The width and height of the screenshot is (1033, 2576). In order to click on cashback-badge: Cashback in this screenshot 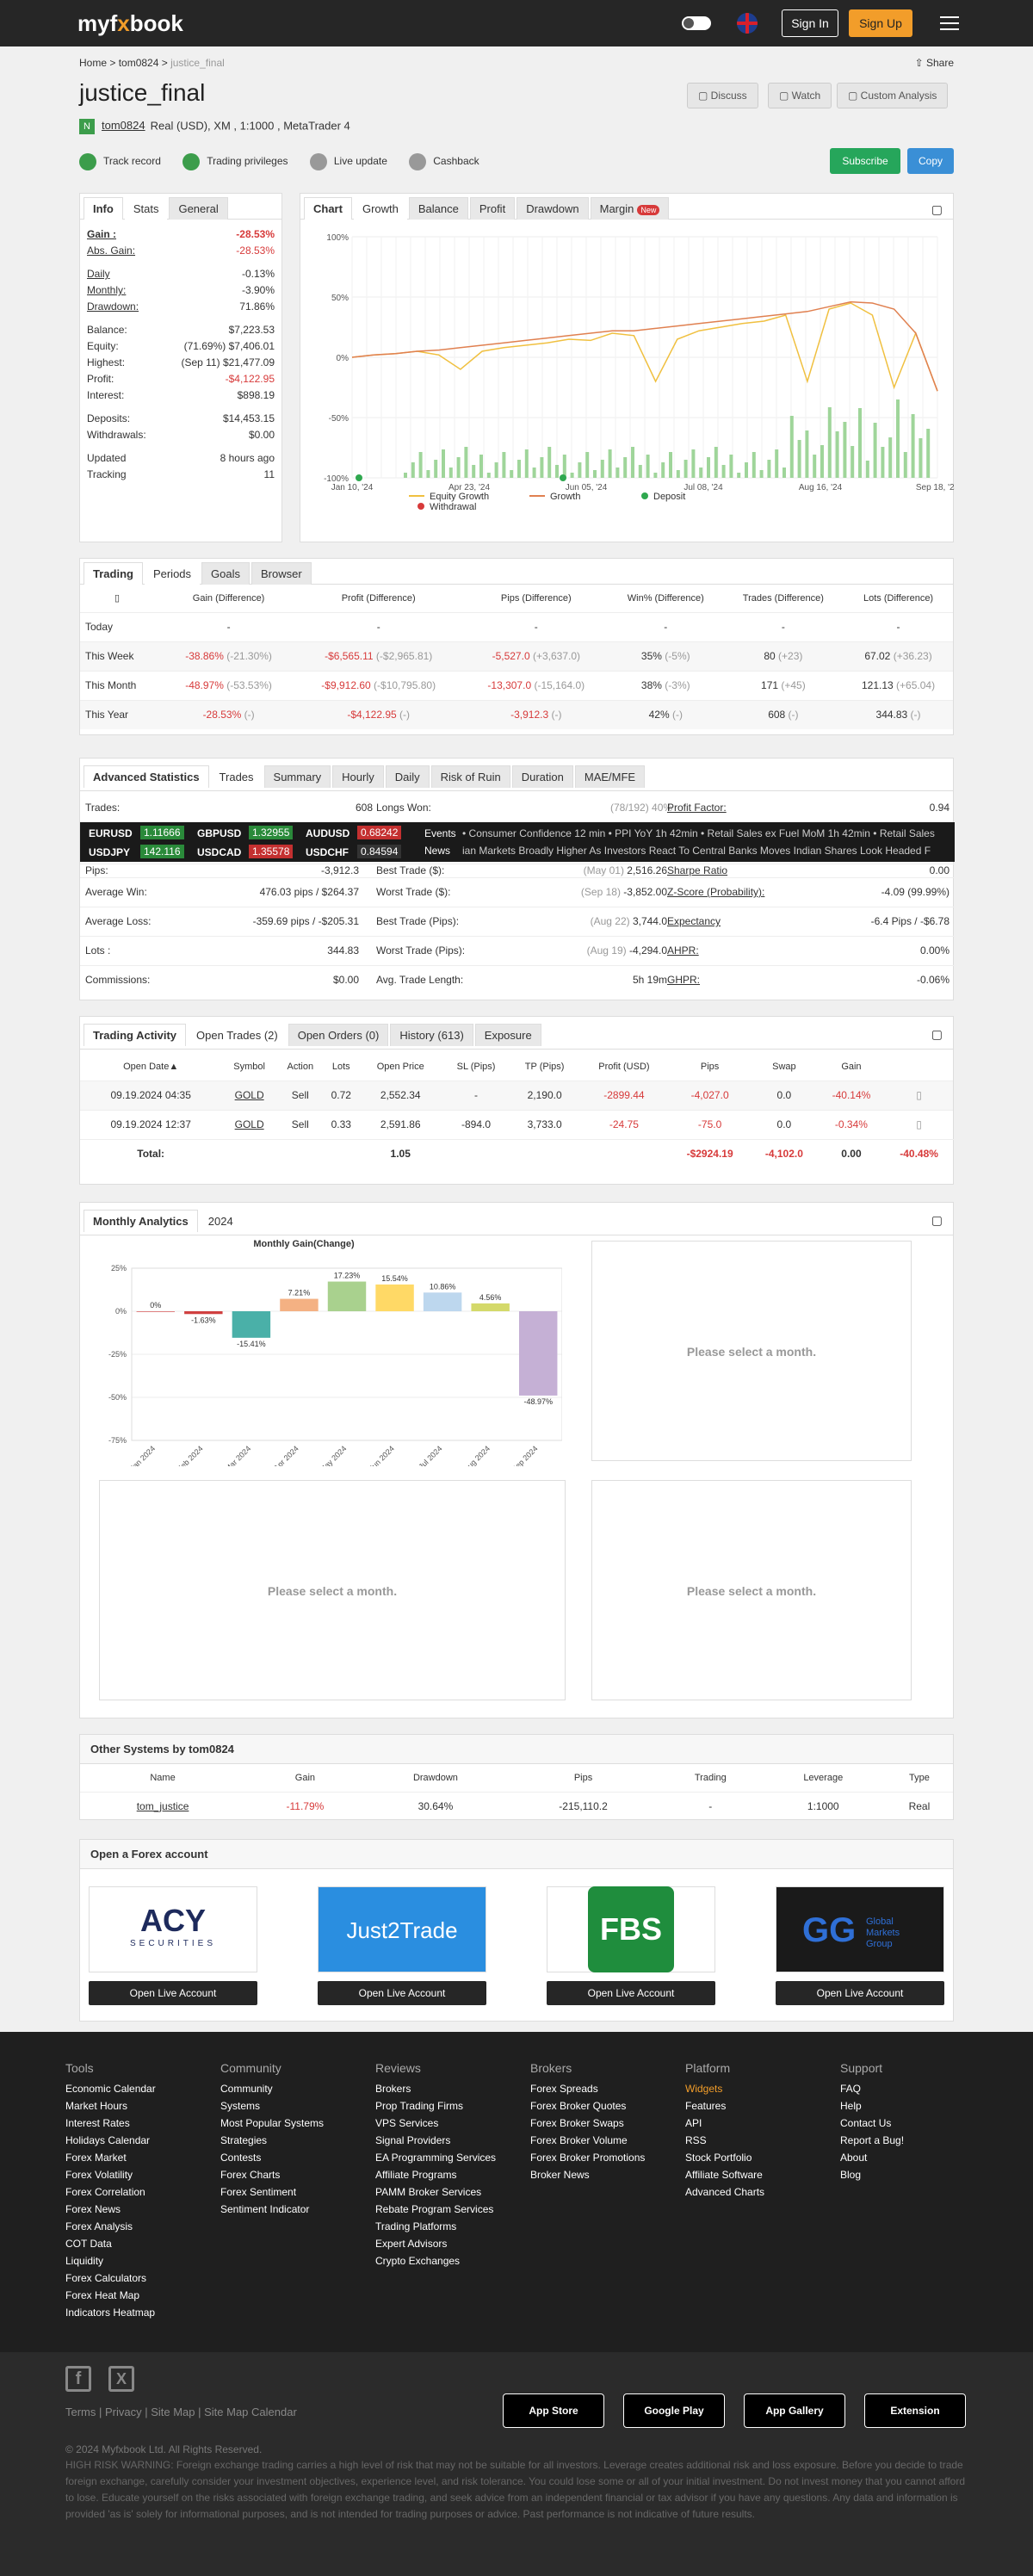, I will do `click(444, 161)`.